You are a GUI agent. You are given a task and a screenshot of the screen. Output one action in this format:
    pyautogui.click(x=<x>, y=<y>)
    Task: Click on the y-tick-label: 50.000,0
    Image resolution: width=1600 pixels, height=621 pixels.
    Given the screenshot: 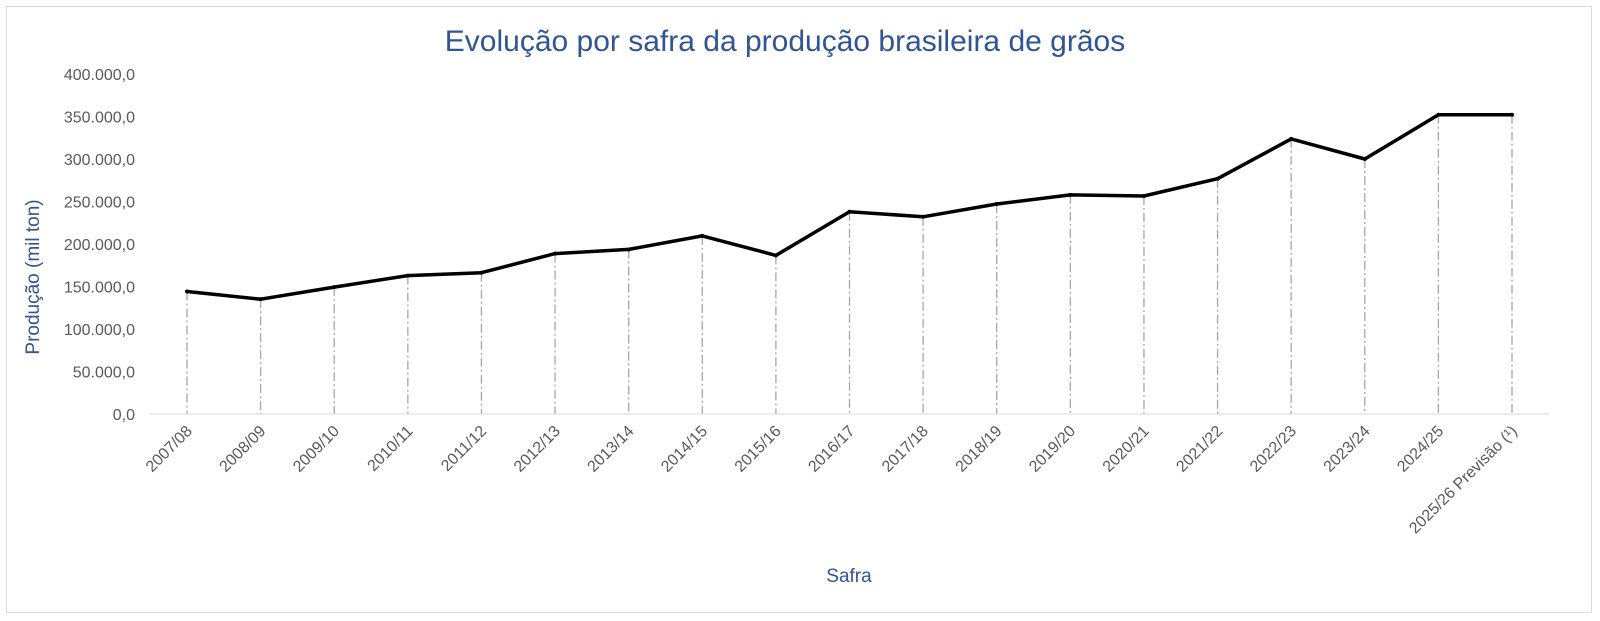 What is the action you would take?
    pyautogui.click(x=104, y=373)
    